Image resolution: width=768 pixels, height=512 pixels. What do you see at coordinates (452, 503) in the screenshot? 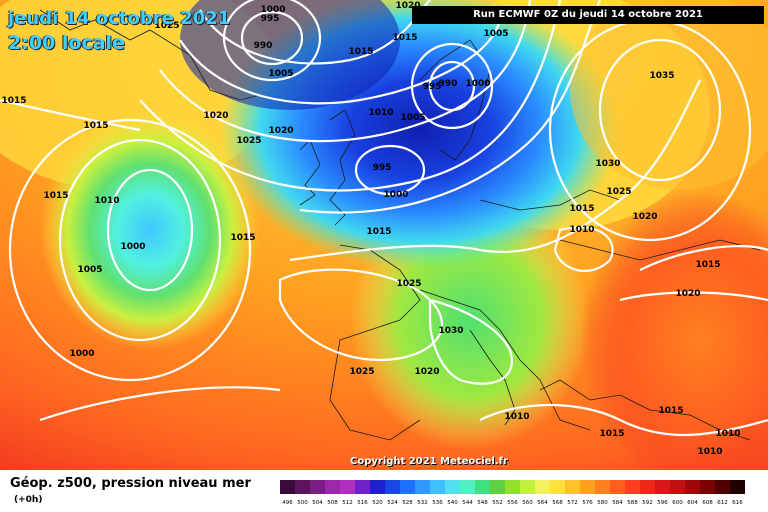
I see `scale-tick-label: 540` at bounding box center [452, 503].